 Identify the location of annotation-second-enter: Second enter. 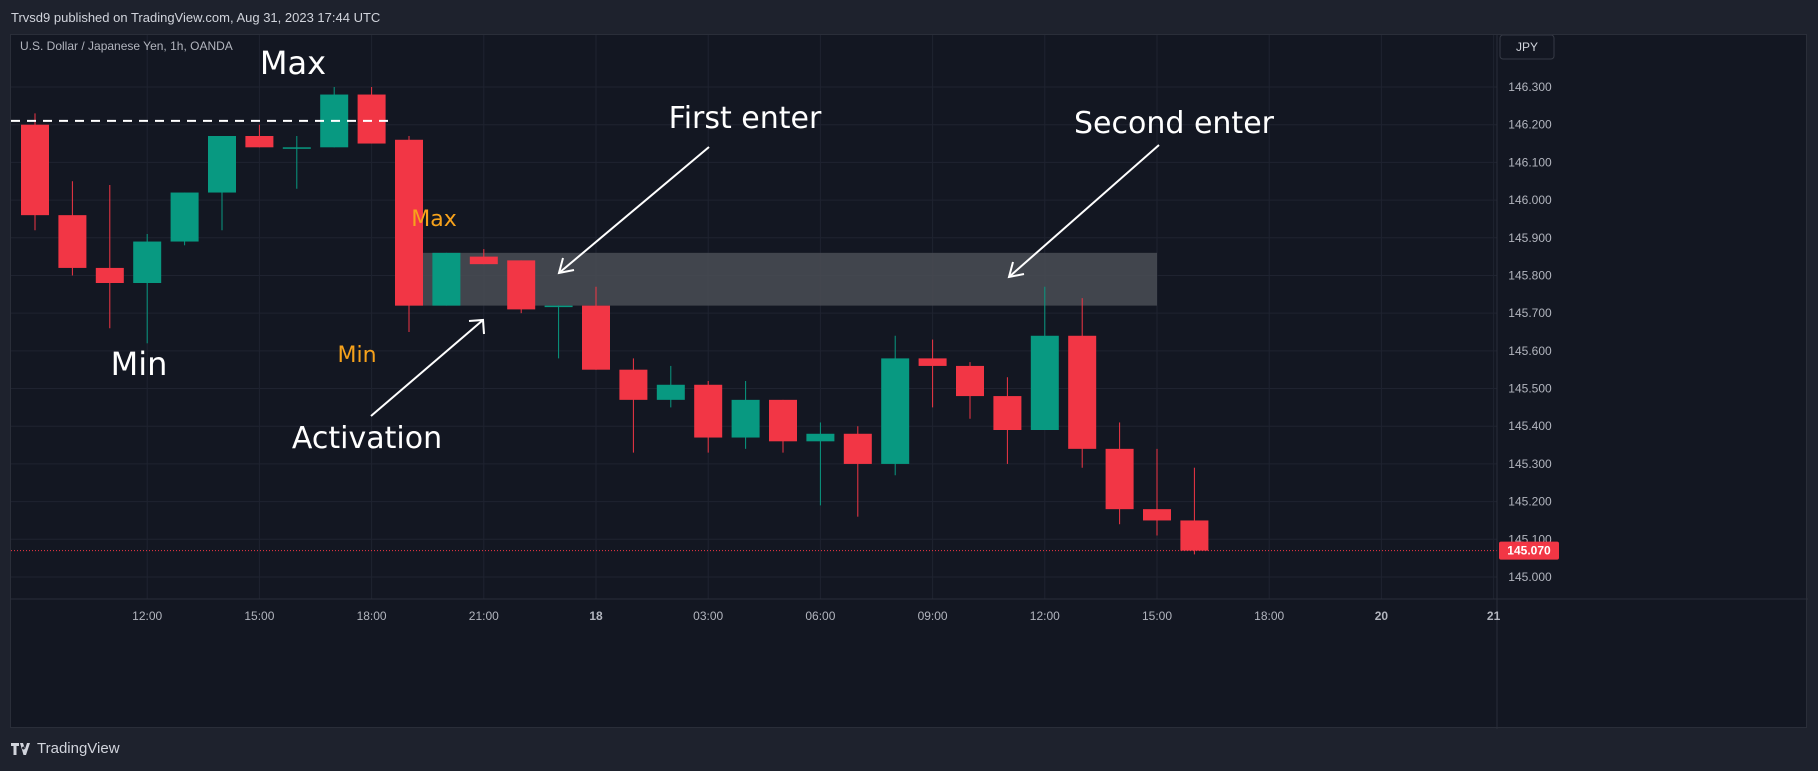
(1174, 123).